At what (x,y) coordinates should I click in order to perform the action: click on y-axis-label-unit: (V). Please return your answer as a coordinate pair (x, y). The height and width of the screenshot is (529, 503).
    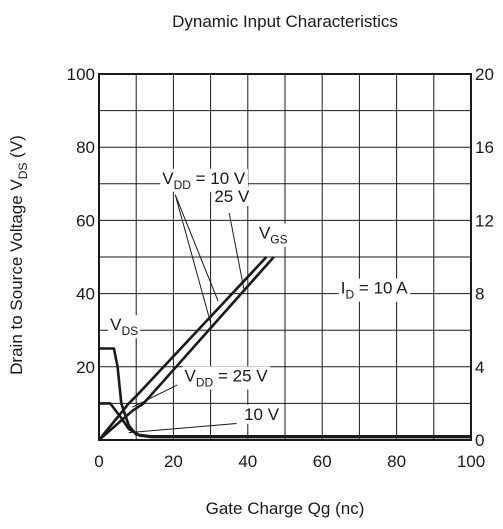
    Looking at the image, I should click on (16, 148).